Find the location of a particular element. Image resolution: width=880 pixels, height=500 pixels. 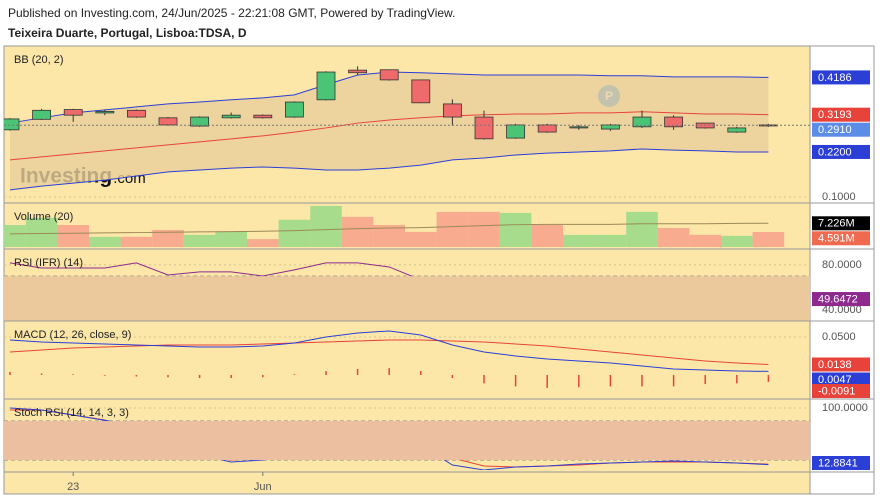

value-label: 4.591M is located at coordinates (836, 239).